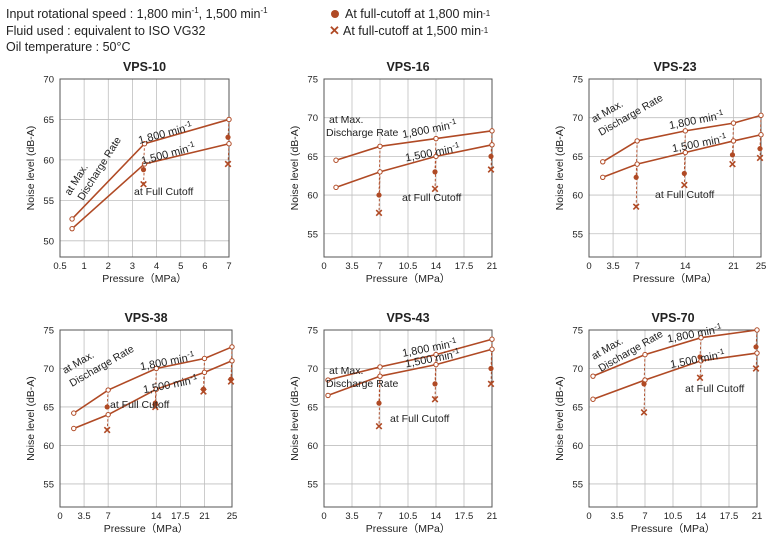  I want to click on x-tick-label: 1, so click(83, 266).